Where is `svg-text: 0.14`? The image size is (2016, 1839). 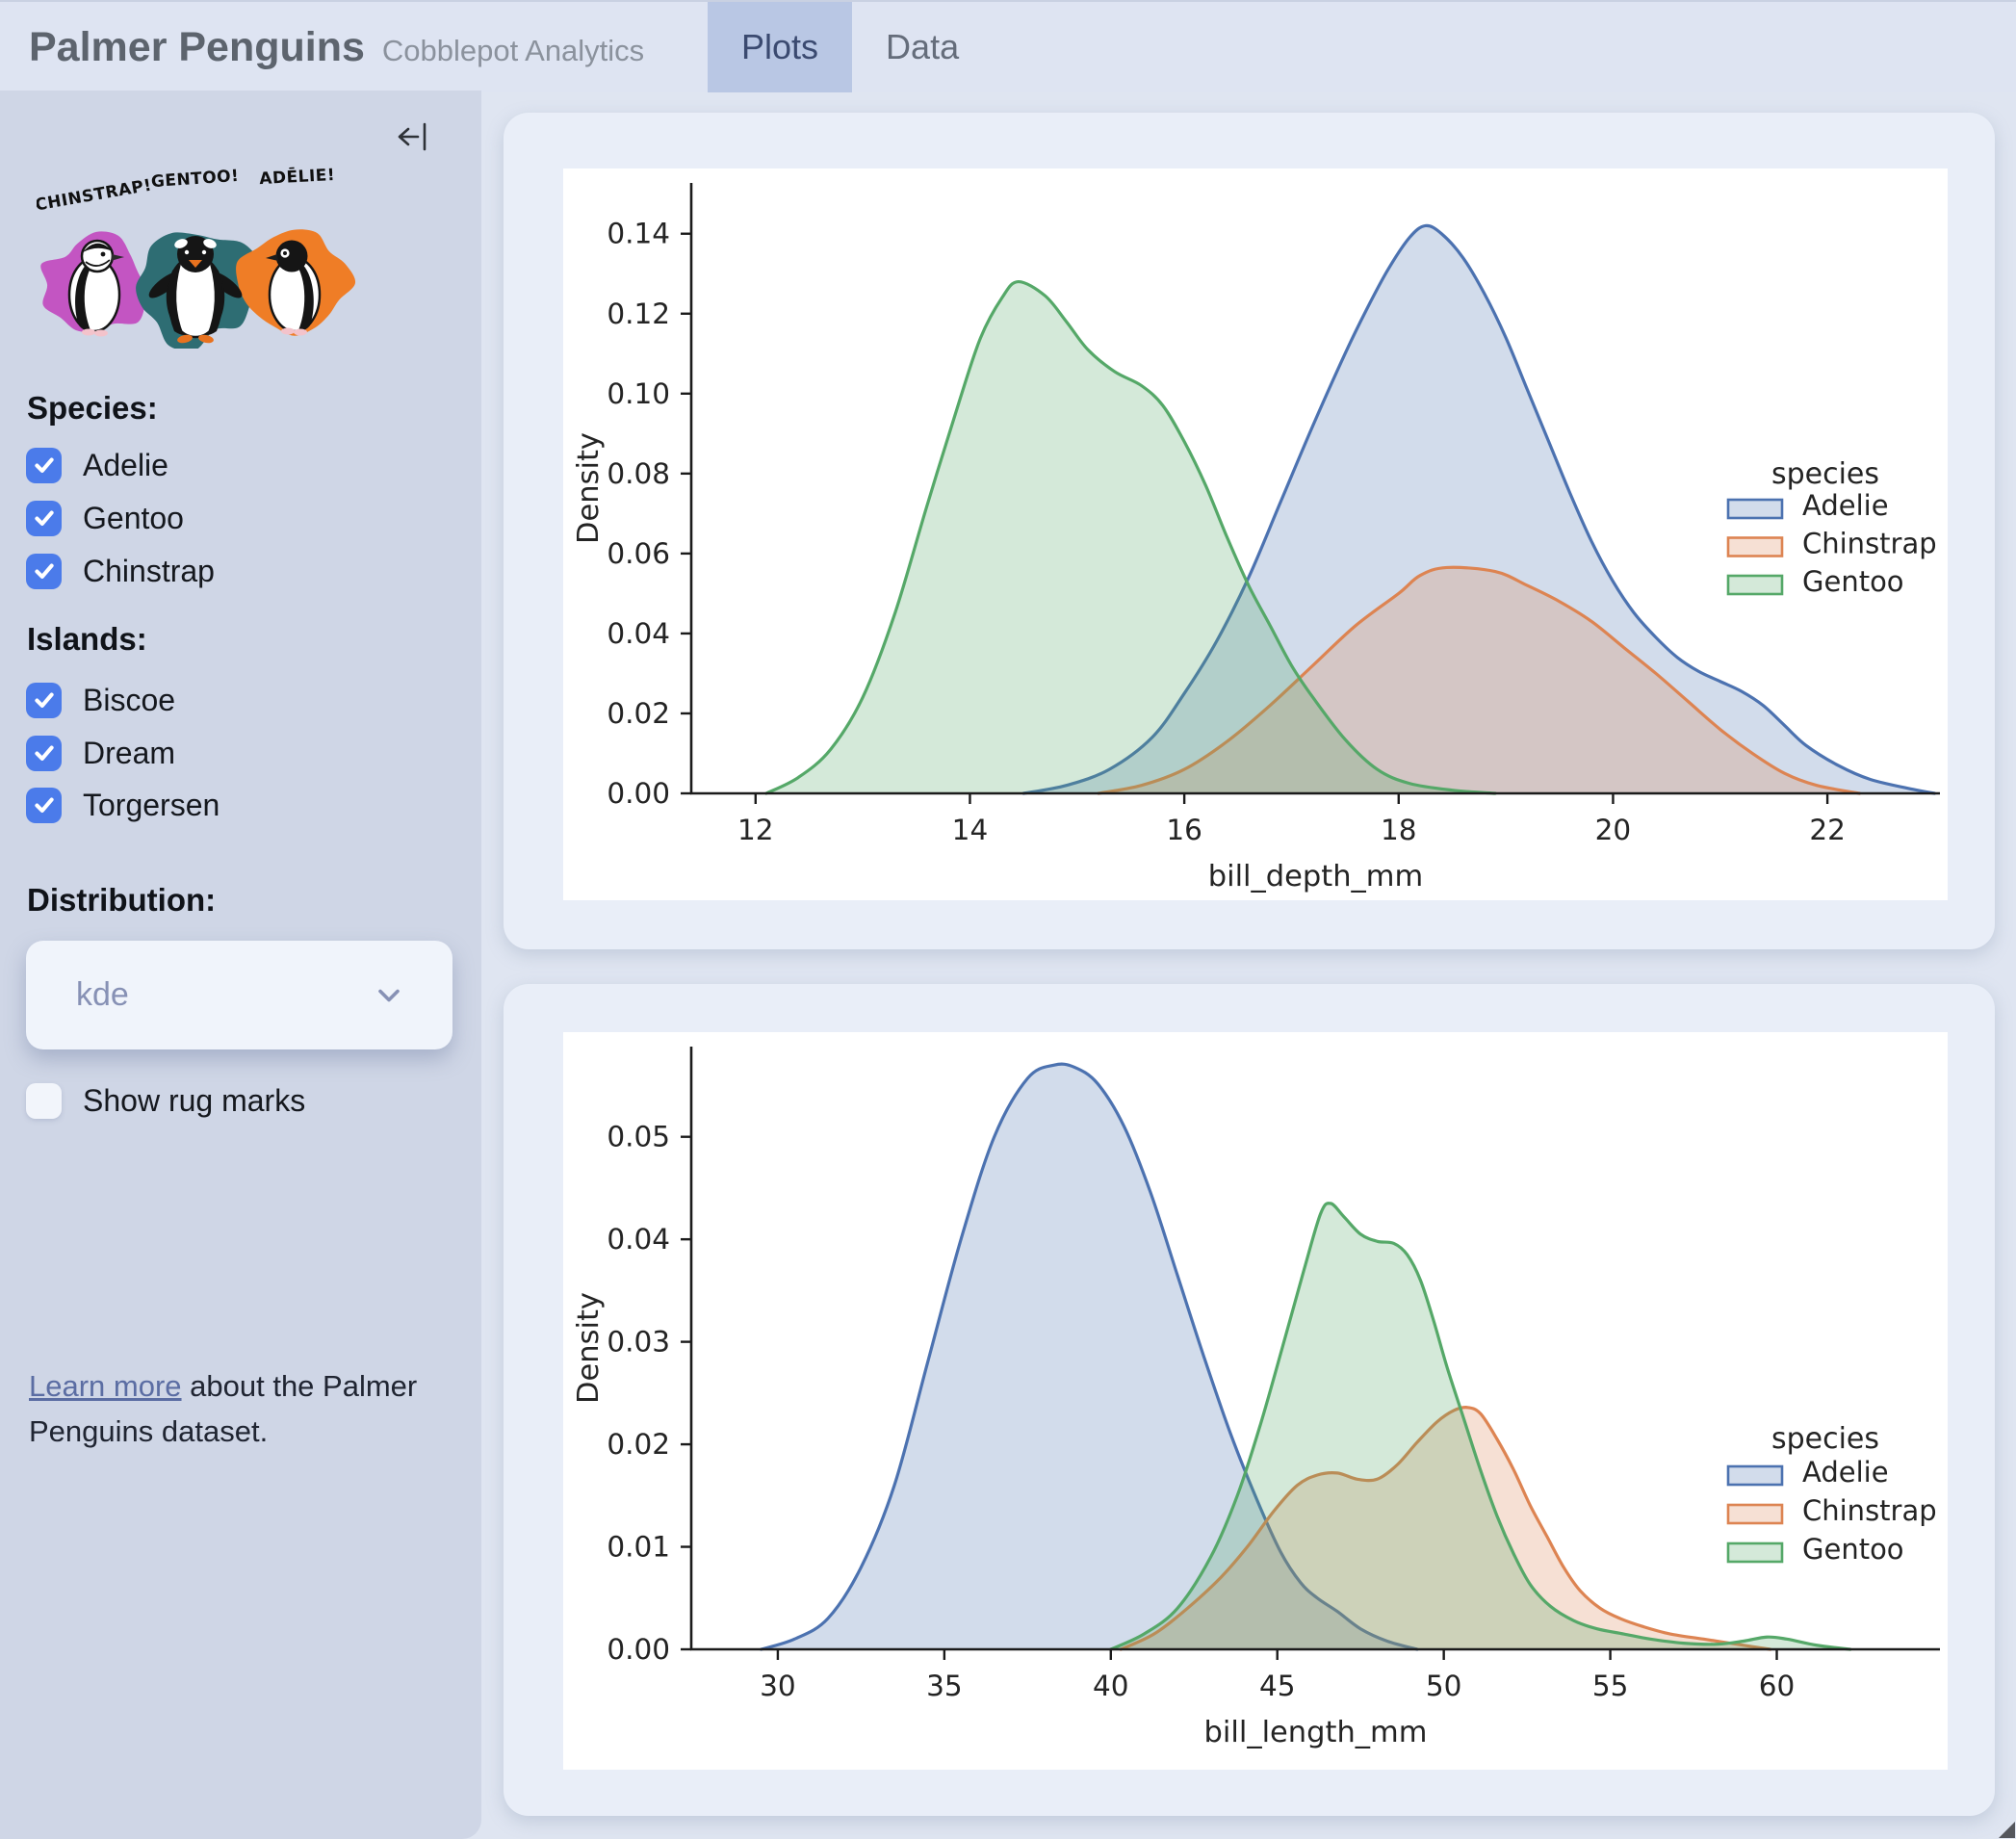
svg-text: 0.14 is located at coordinates (639, 234).